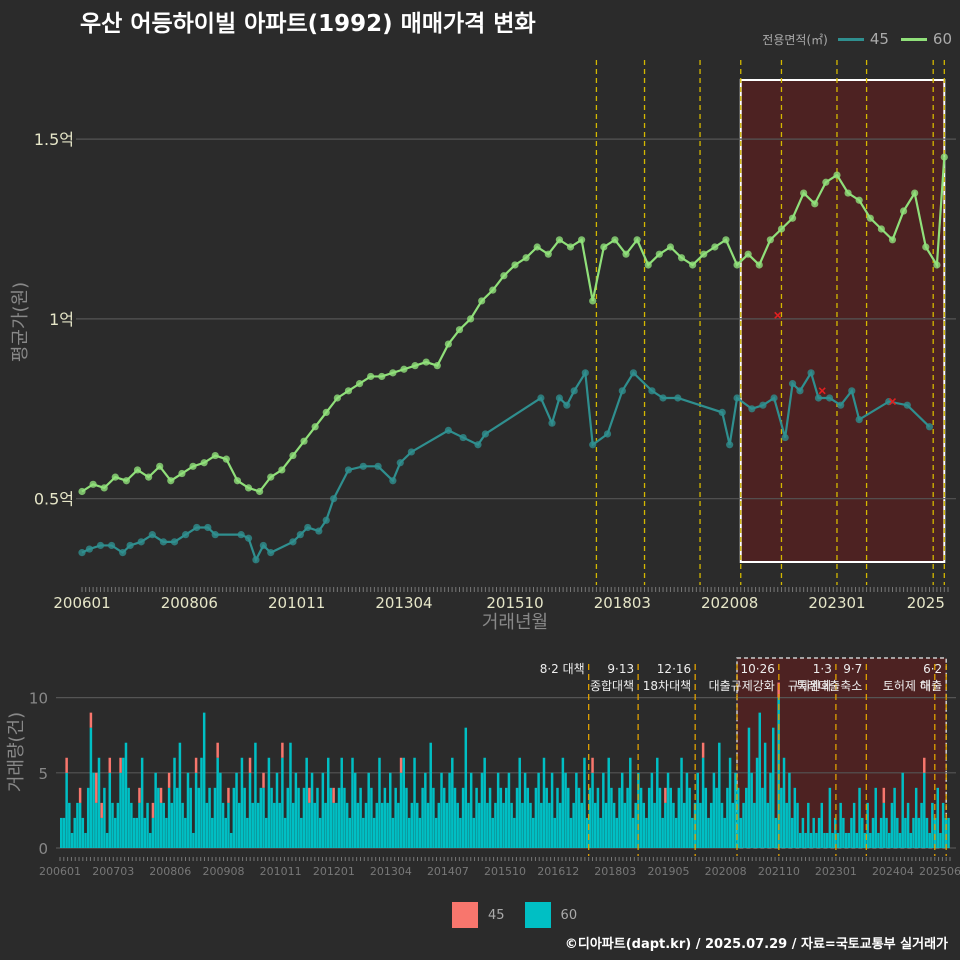 Image resolution: width=960 pixels, height=960 pixels. I want to click on x-tick-label: 202008, so click(729, 603).